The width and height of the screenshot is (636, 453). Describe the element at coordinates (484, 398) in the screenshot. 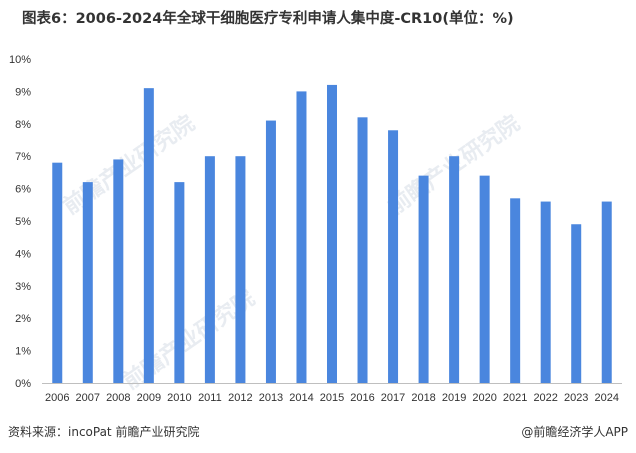

I see `x-tick-label: 2020` at that location.